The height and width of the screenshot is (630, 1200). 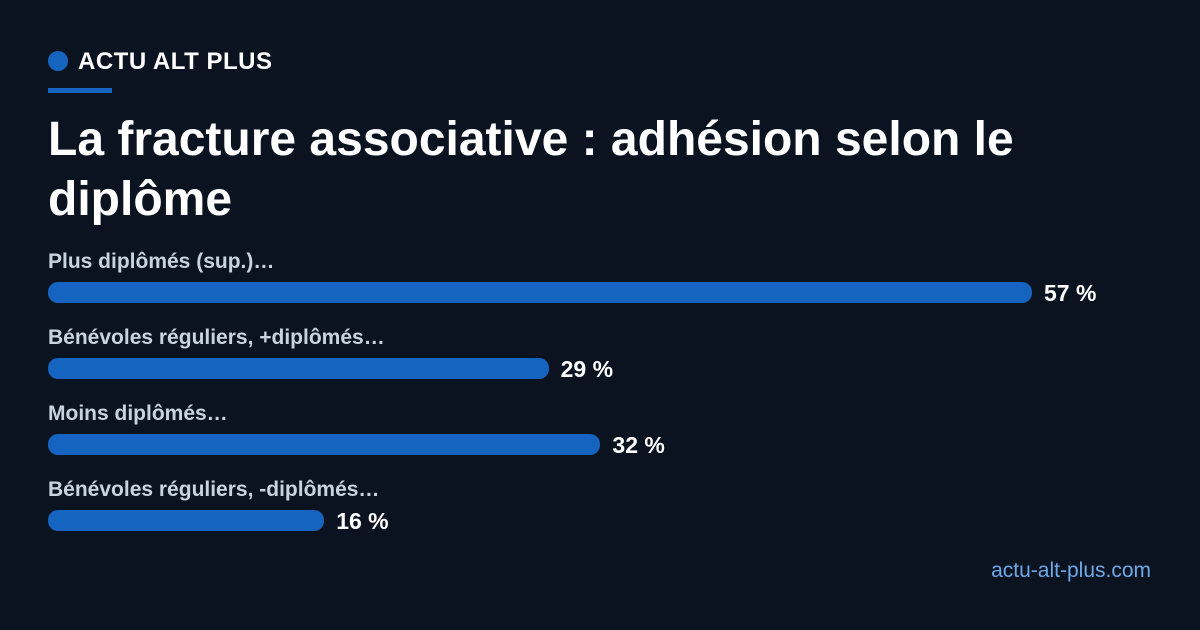 What do you see at coordinates (362, 521) in the screenshot?
I see `value-label: 16 %` at bounding box center [362, 521].